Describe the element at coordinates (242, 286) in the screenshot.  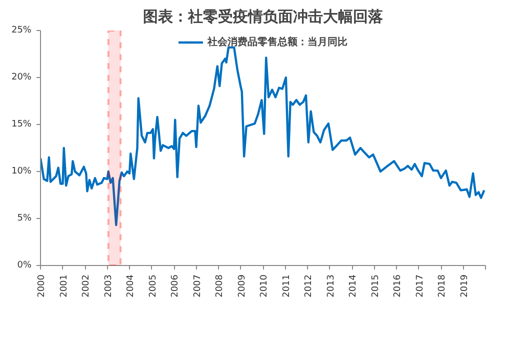
I see `x-tick-label: 2009` at that location.